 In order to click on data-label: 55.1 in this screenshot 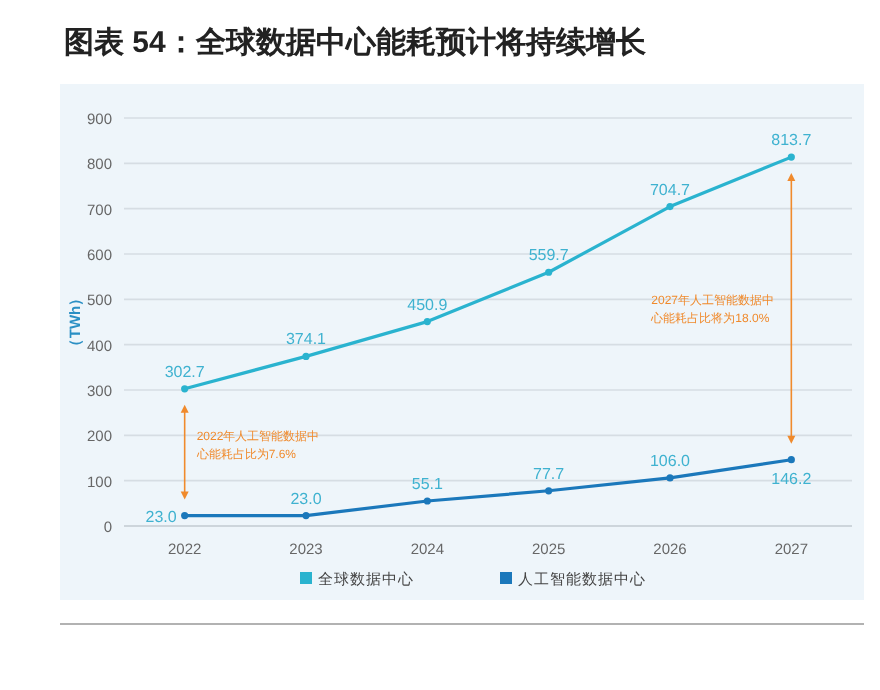, I will do `click(427, 484)`.